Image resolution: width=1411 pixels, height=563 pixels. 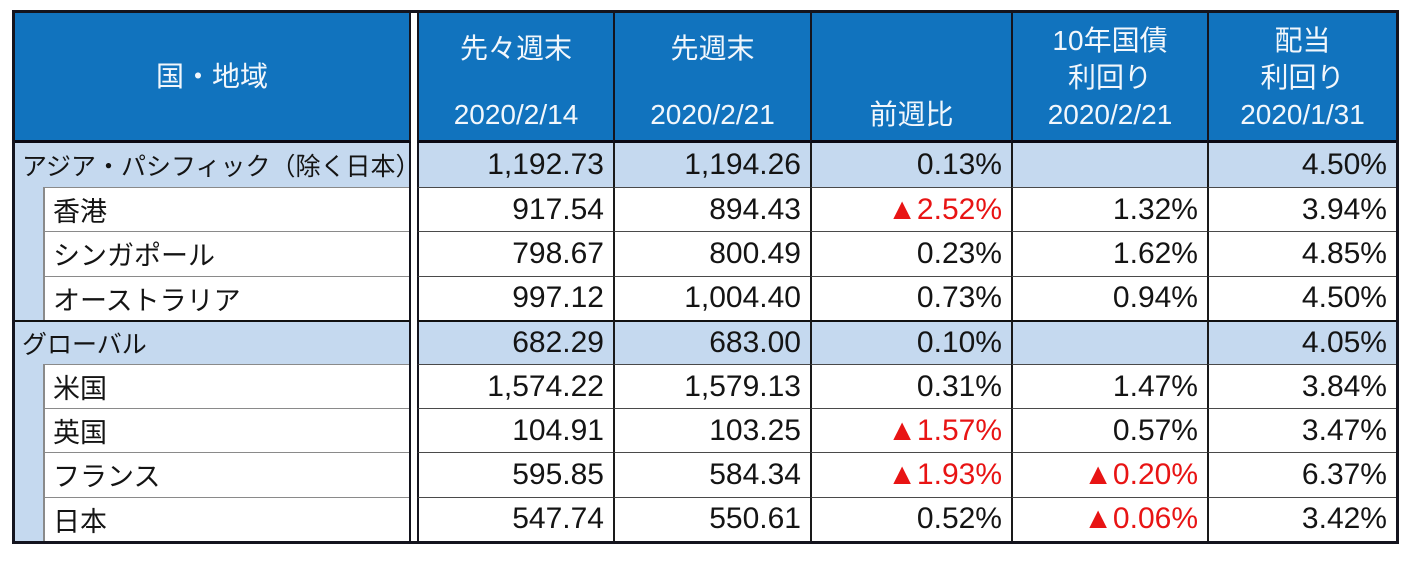 I want to click on last-week-value-cell: 550.61, so click(x=711, y=518).